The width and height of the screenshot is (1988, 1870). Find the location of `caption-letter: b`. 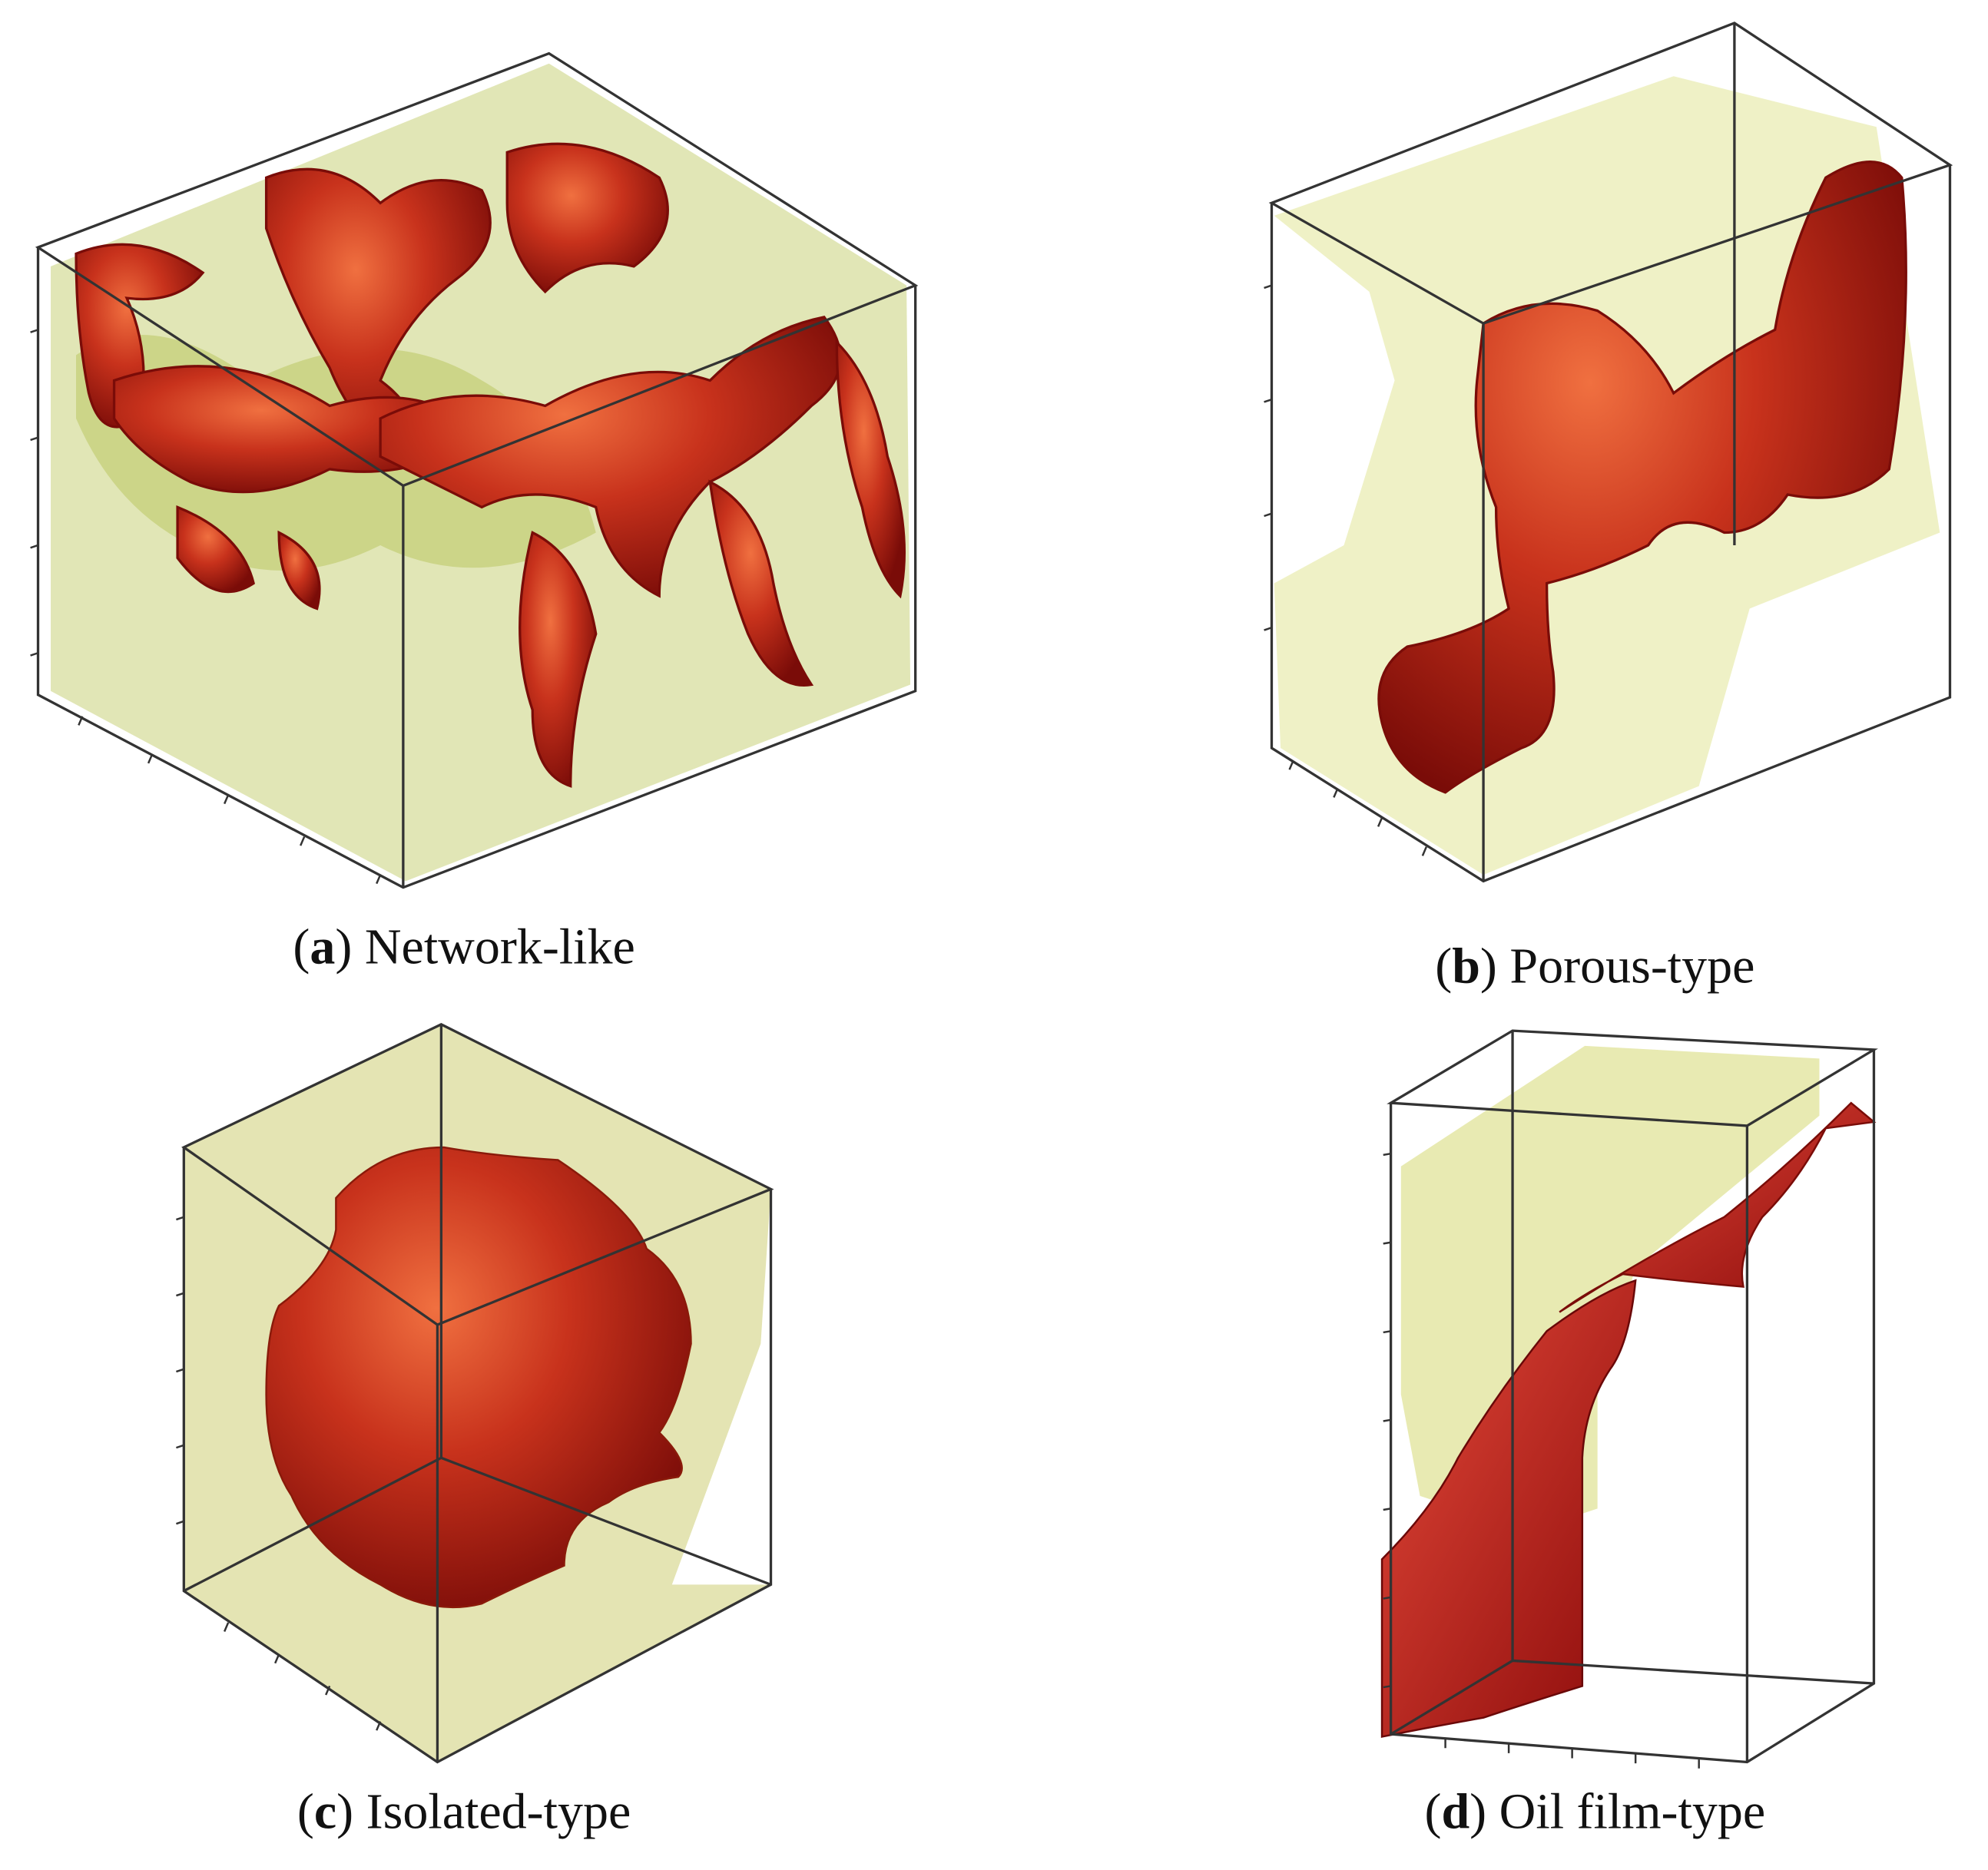

caption-letter: b is located at coordinates (1466, 966).